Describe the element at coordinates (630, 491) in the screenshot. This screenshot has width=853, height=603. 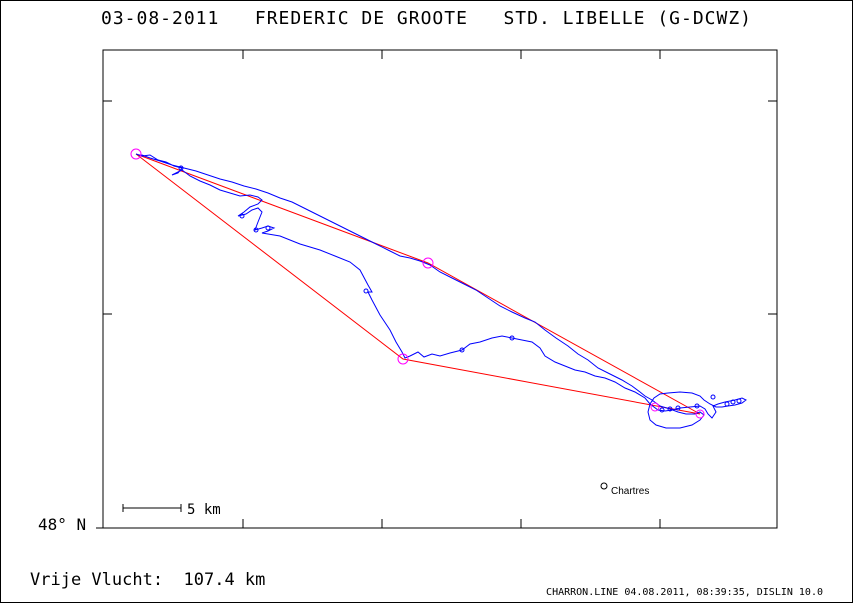
I see `town-label: Chartres` at that location.